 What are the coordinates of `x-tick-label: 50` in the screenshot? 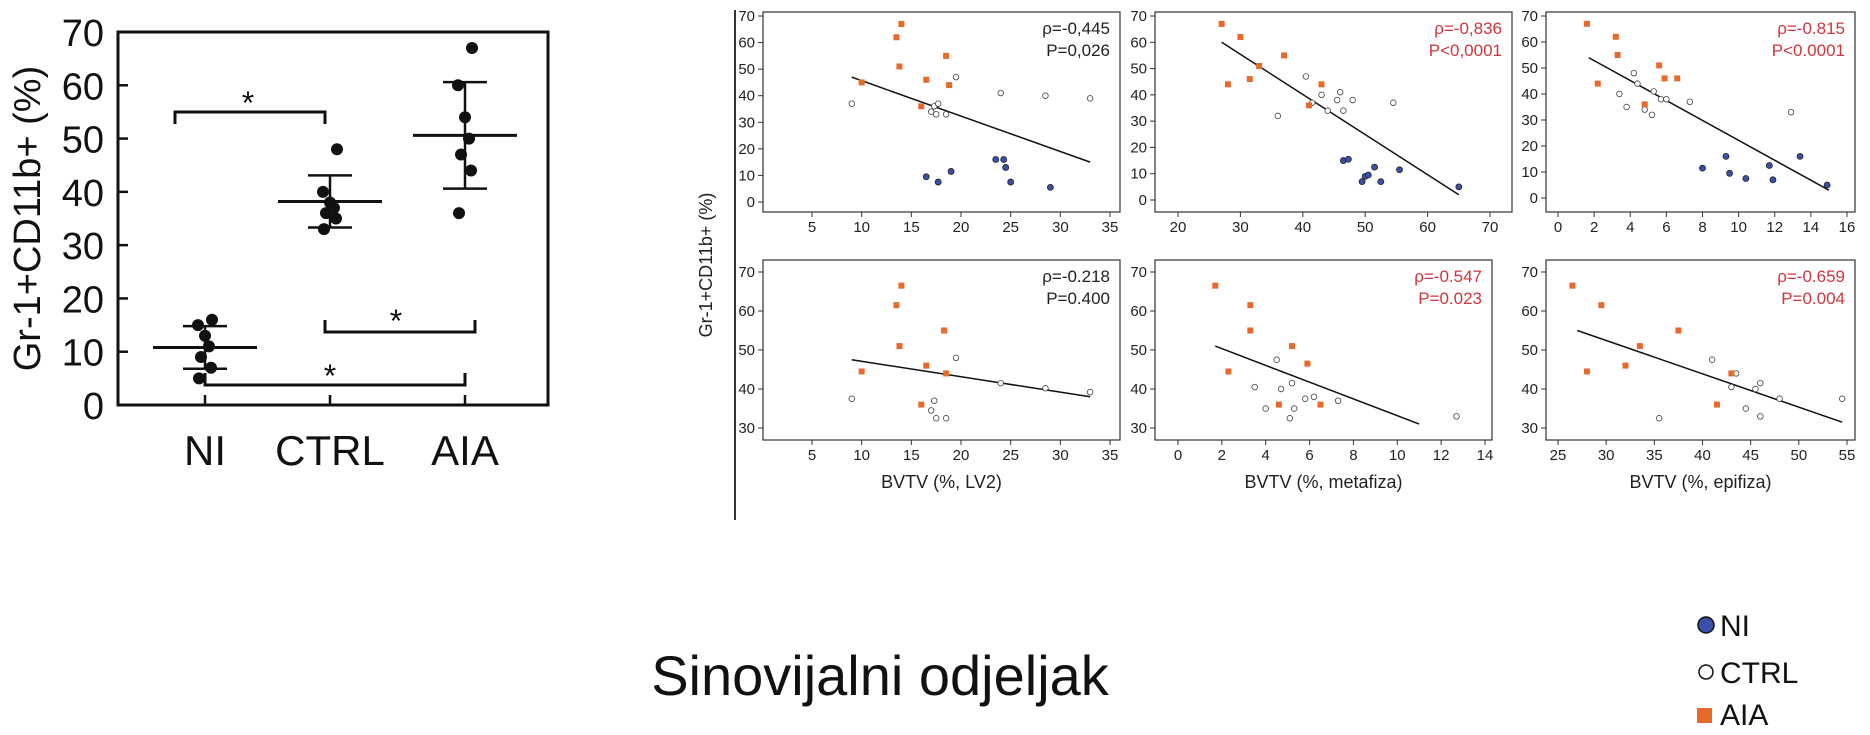 It's located at (1365, 227).